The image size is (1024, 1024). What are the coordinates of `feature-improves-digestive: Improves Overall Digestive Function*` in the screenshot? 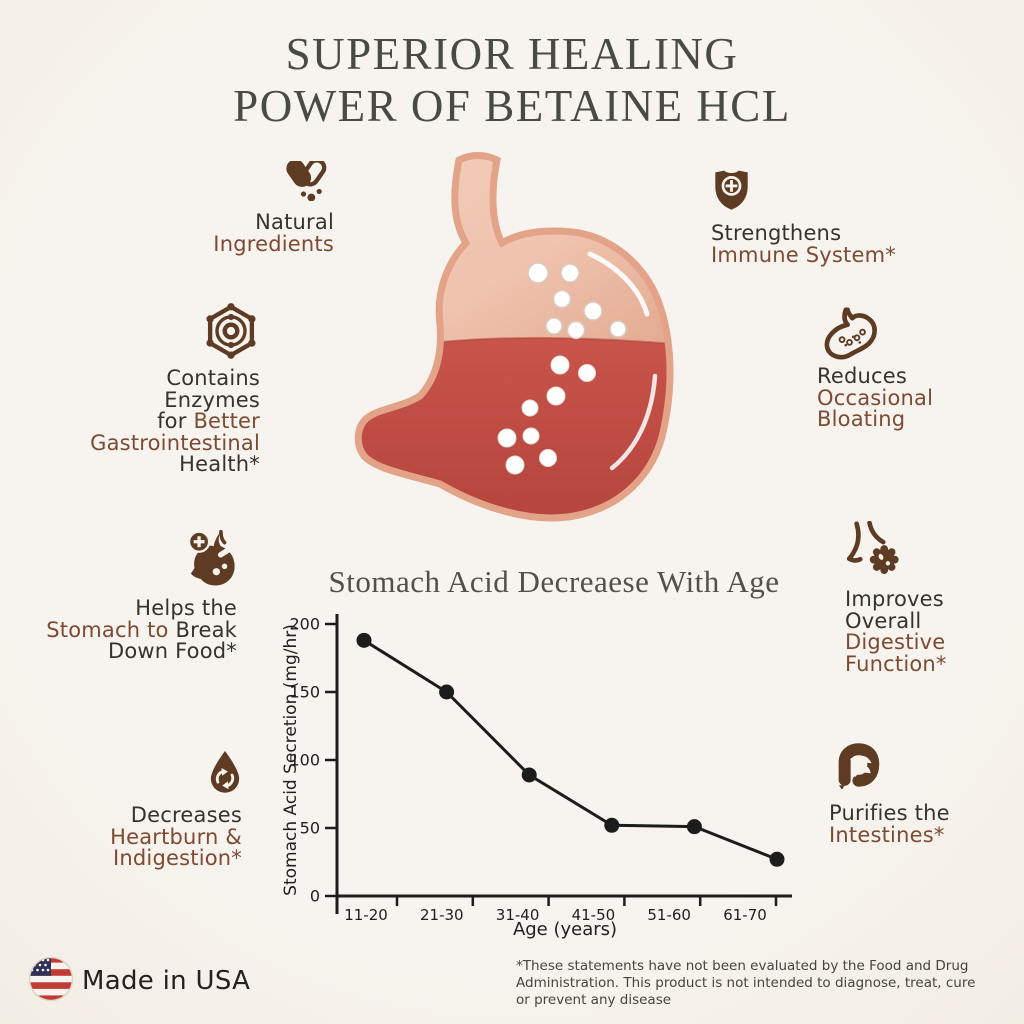 It's located at (896, 598).